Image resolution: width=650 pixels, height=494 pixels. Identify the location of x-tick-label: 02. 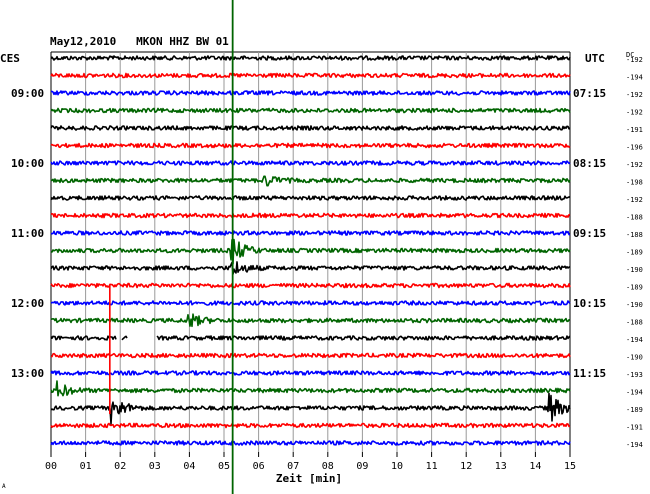
(120, 466).